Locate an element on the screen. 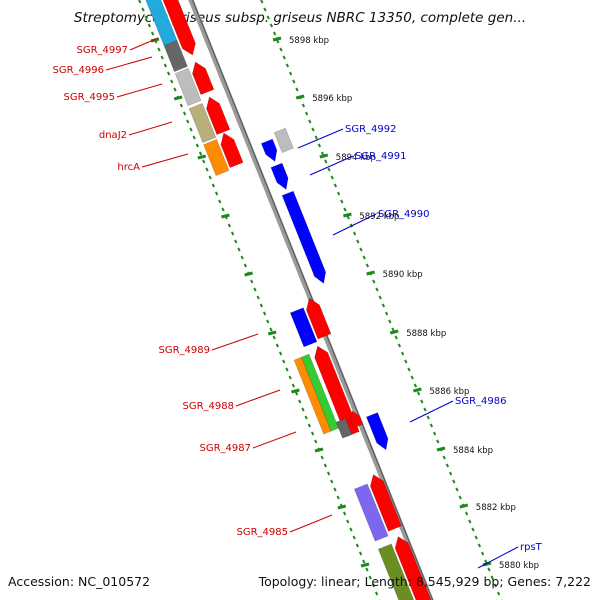 The image size is (600, 600). gene-feature-green is located at coordinates (320, 392).